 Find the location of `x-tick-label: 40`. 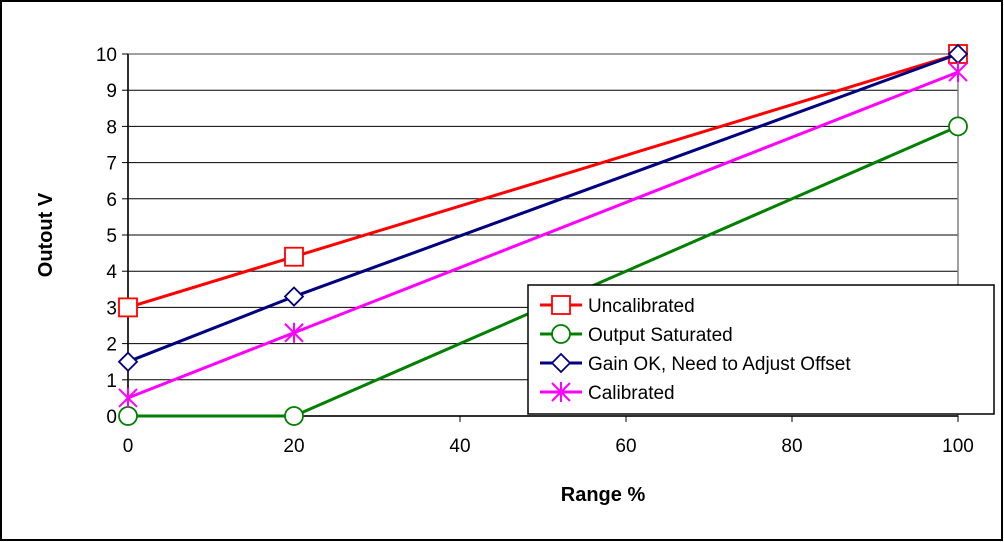

x-tick-label: 40 is located at coordinates (459, 446).